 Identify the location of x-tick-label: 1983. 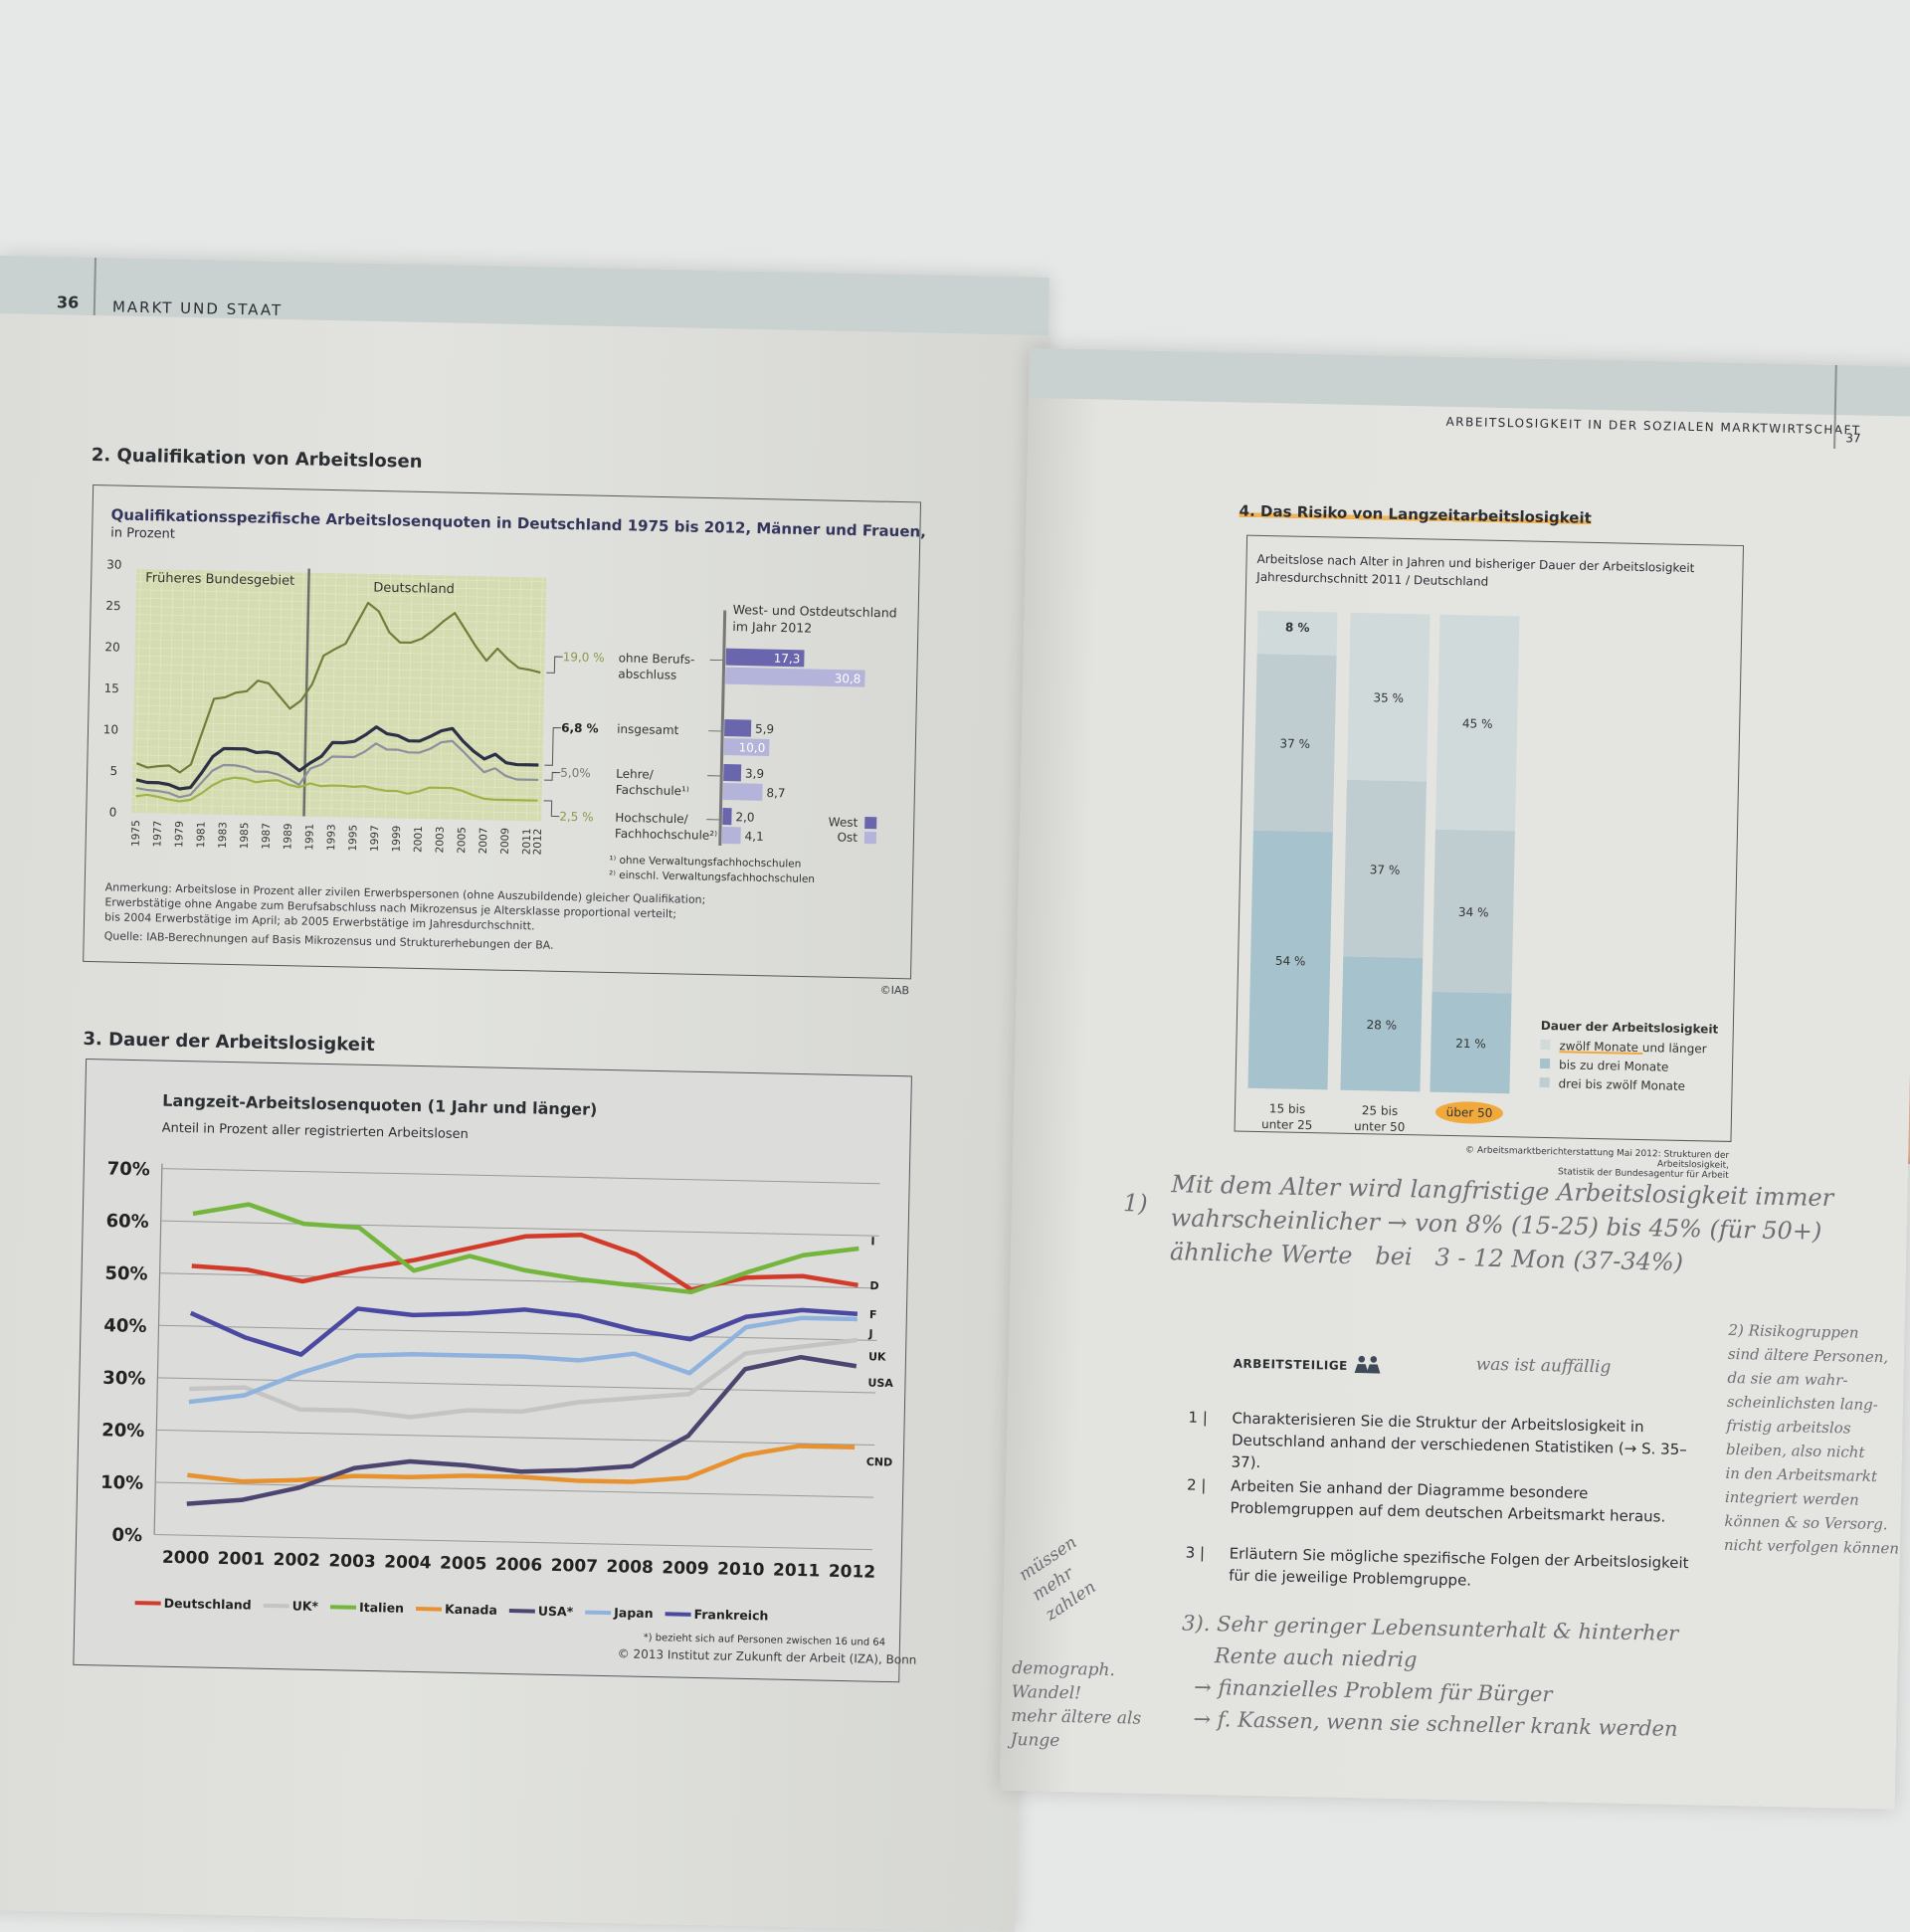
(223, 835).